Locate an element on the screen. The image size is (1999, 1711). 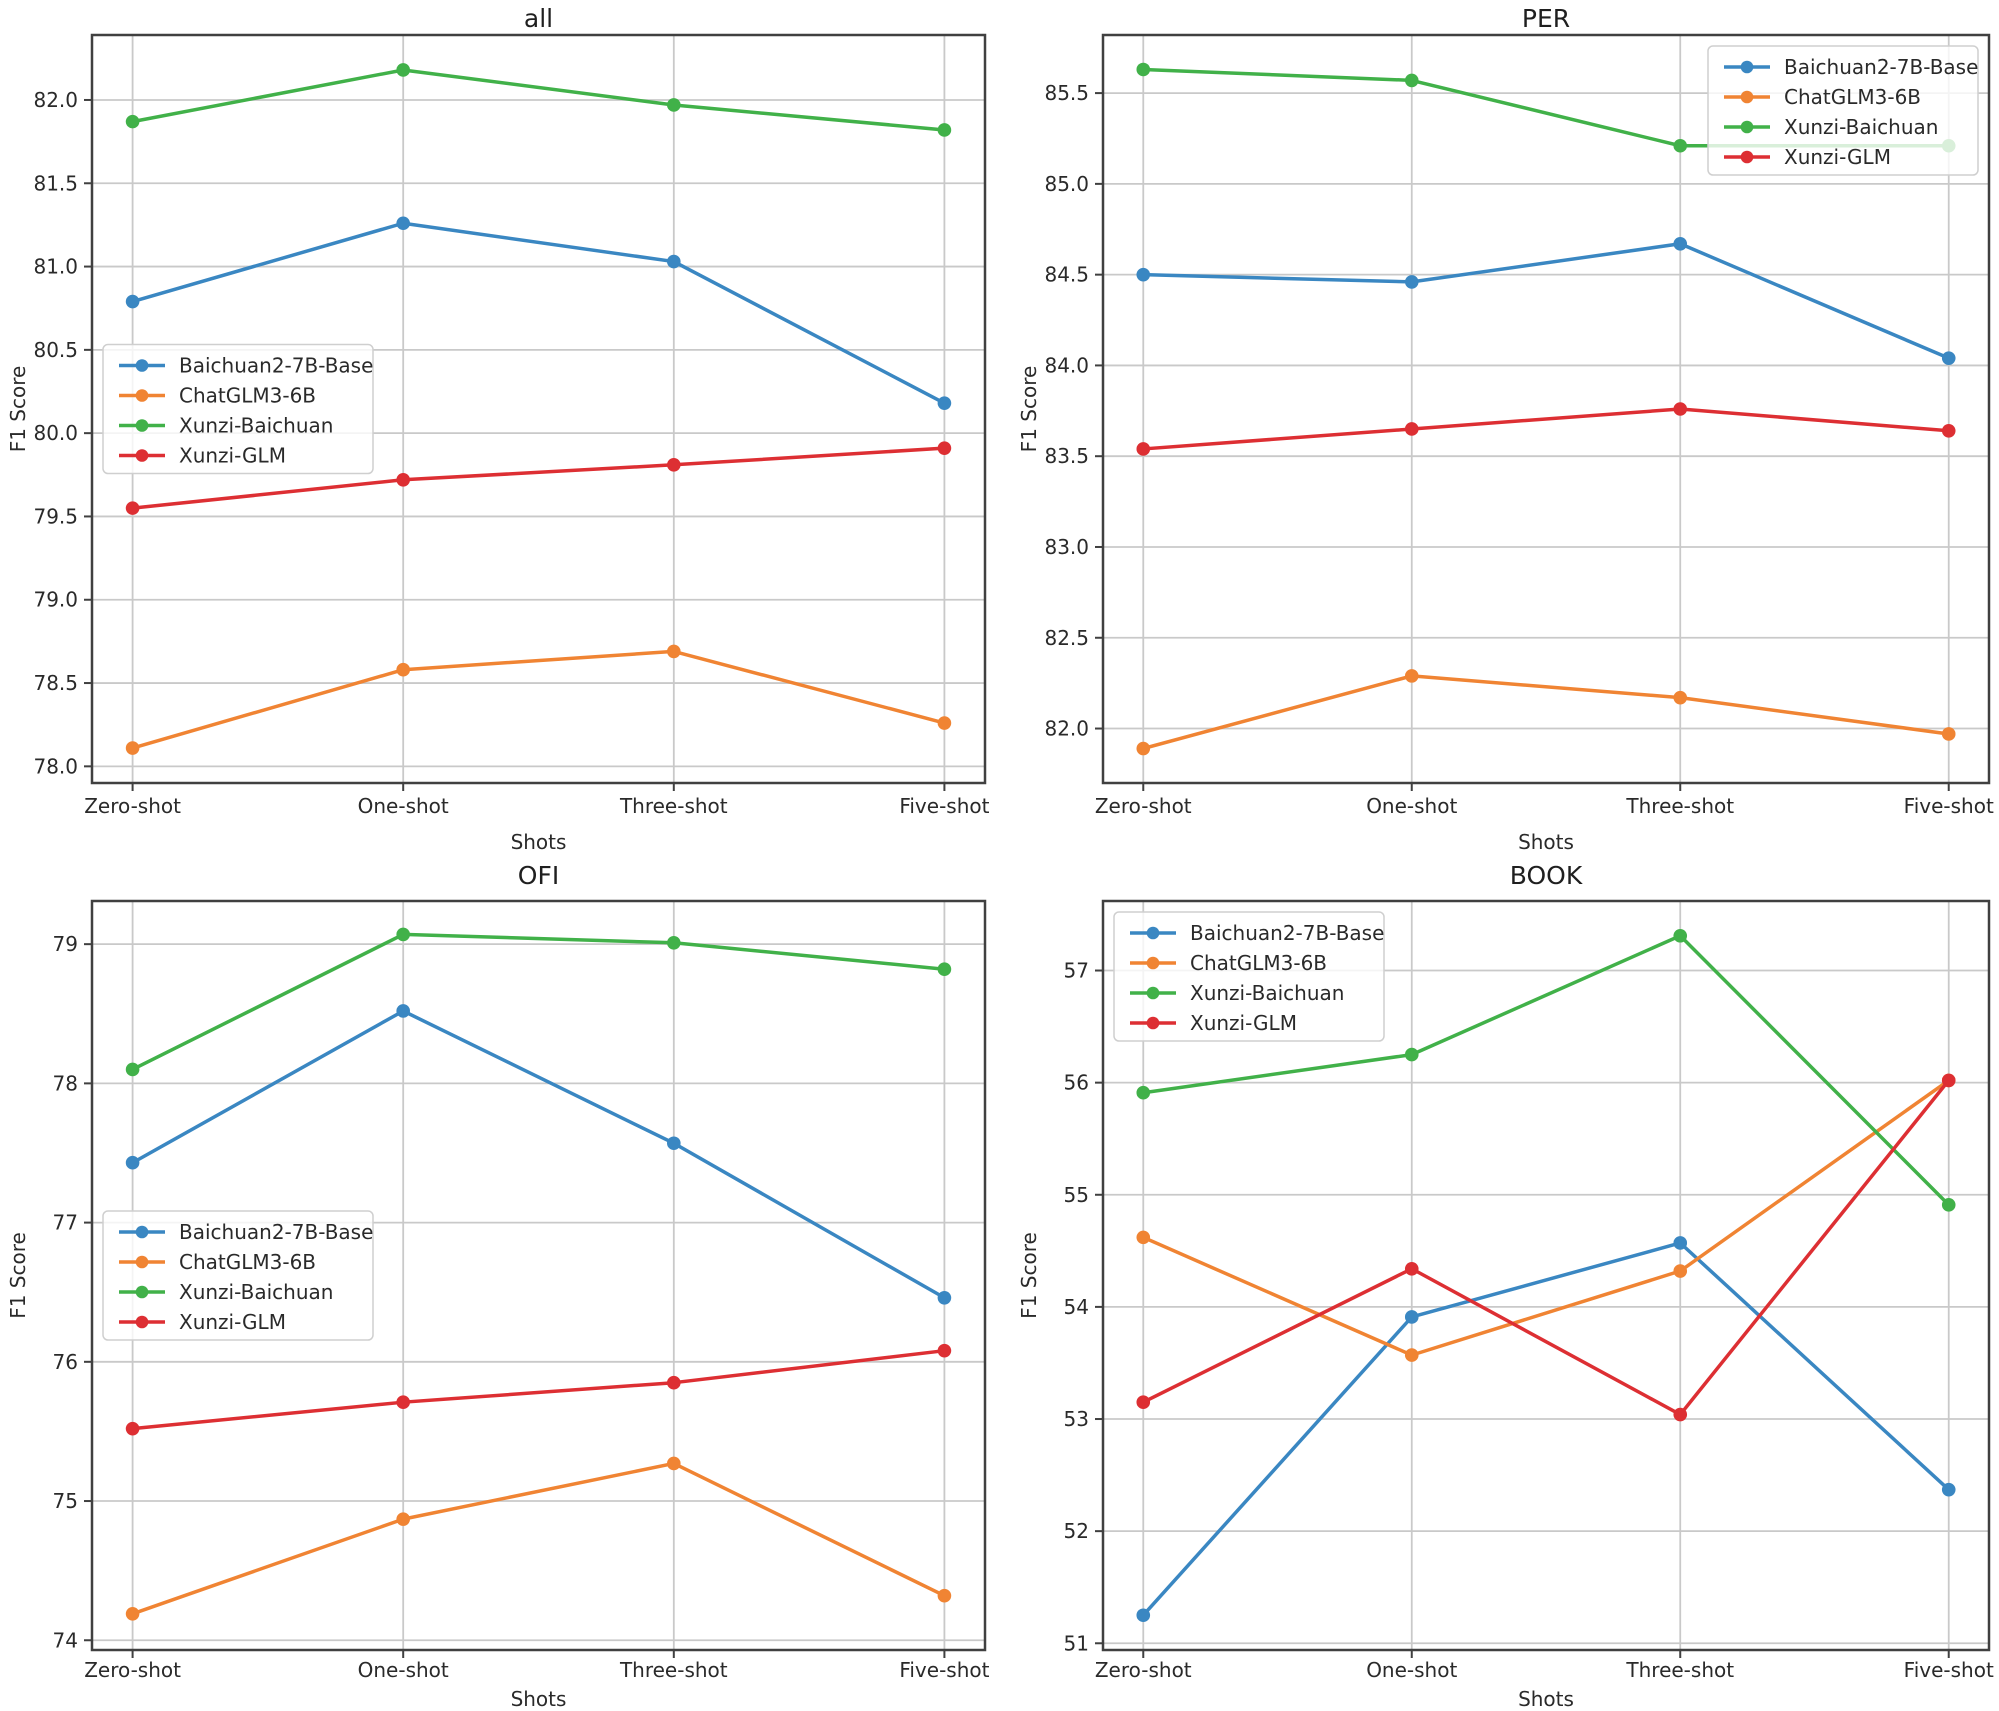
legend-item-xunzi-baichuan: Xunzi-Baichuan is located at coordinates (1831, 127).